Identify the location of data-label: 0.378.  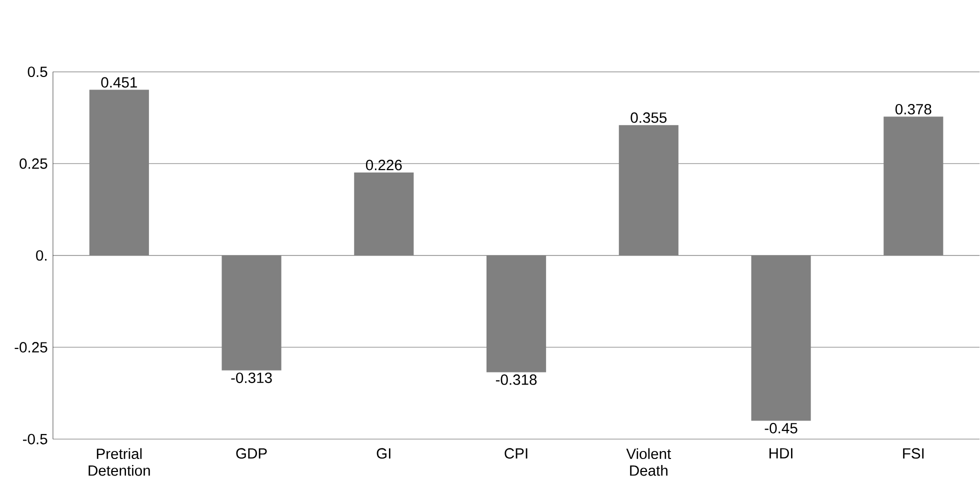
(913, 109).